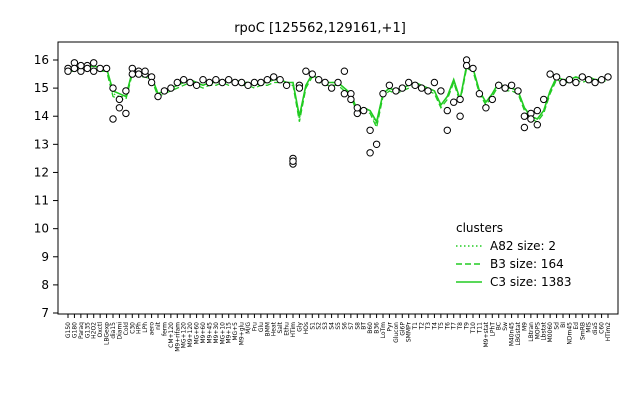  Describe the element at coordinates (119, 331) in the screenshot. I see `x-tick-label: Diami` at that location.